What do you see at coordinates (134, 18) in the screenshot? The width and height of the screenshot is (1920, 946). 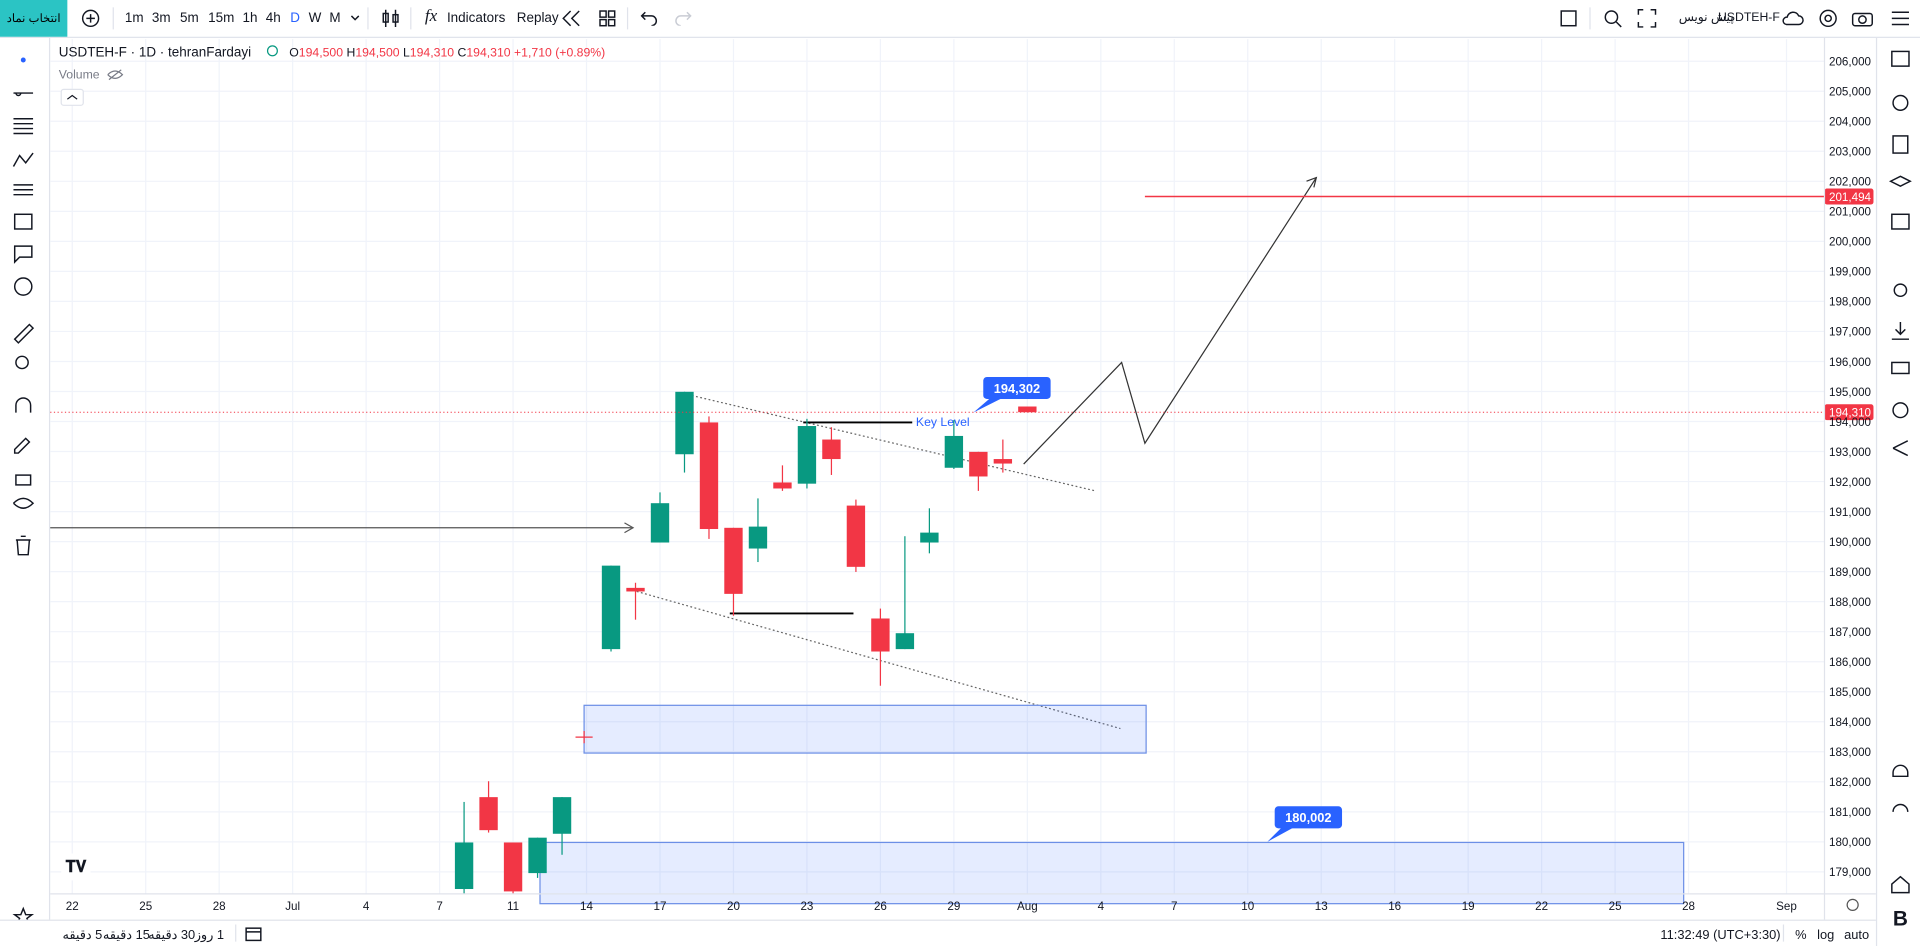 I see `interval: 1m` at bounding box center [134, 18].